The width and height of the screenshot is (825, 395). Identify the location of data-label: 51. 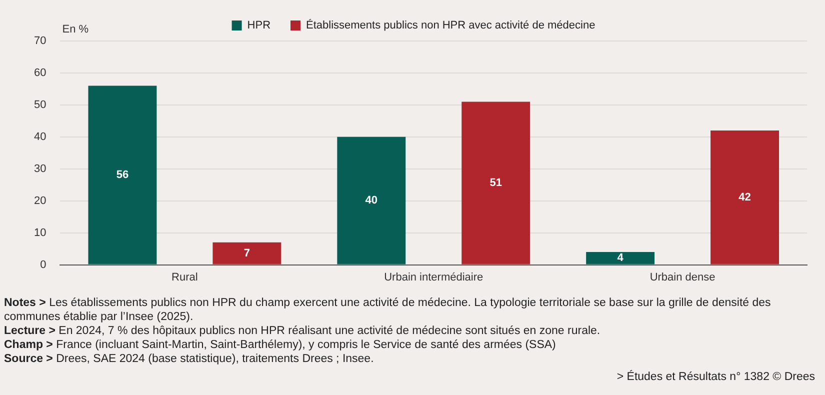
(496, 183).